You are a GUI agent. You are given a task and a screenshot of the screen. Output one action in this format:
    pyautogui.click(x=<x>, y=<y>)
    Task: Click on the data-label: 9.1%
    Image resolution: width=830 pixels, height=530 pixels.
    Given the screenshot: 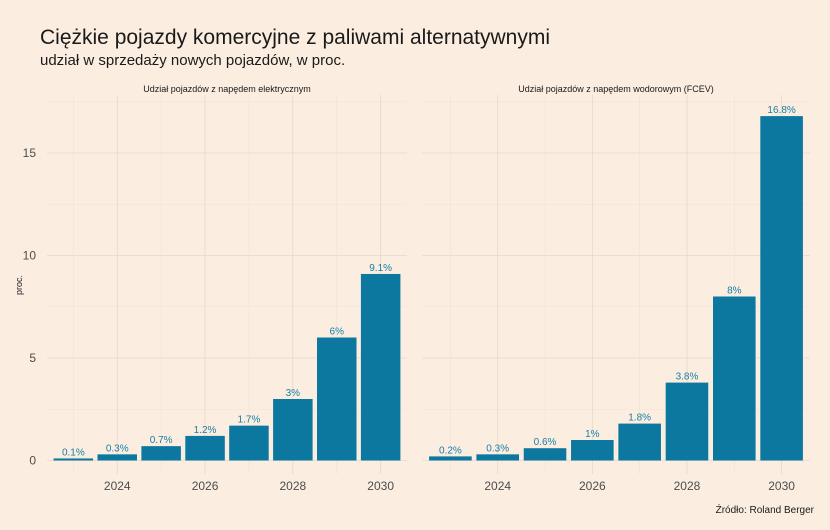 What is the action you would take?
    pyautogui.click(x=380, y=268)
    